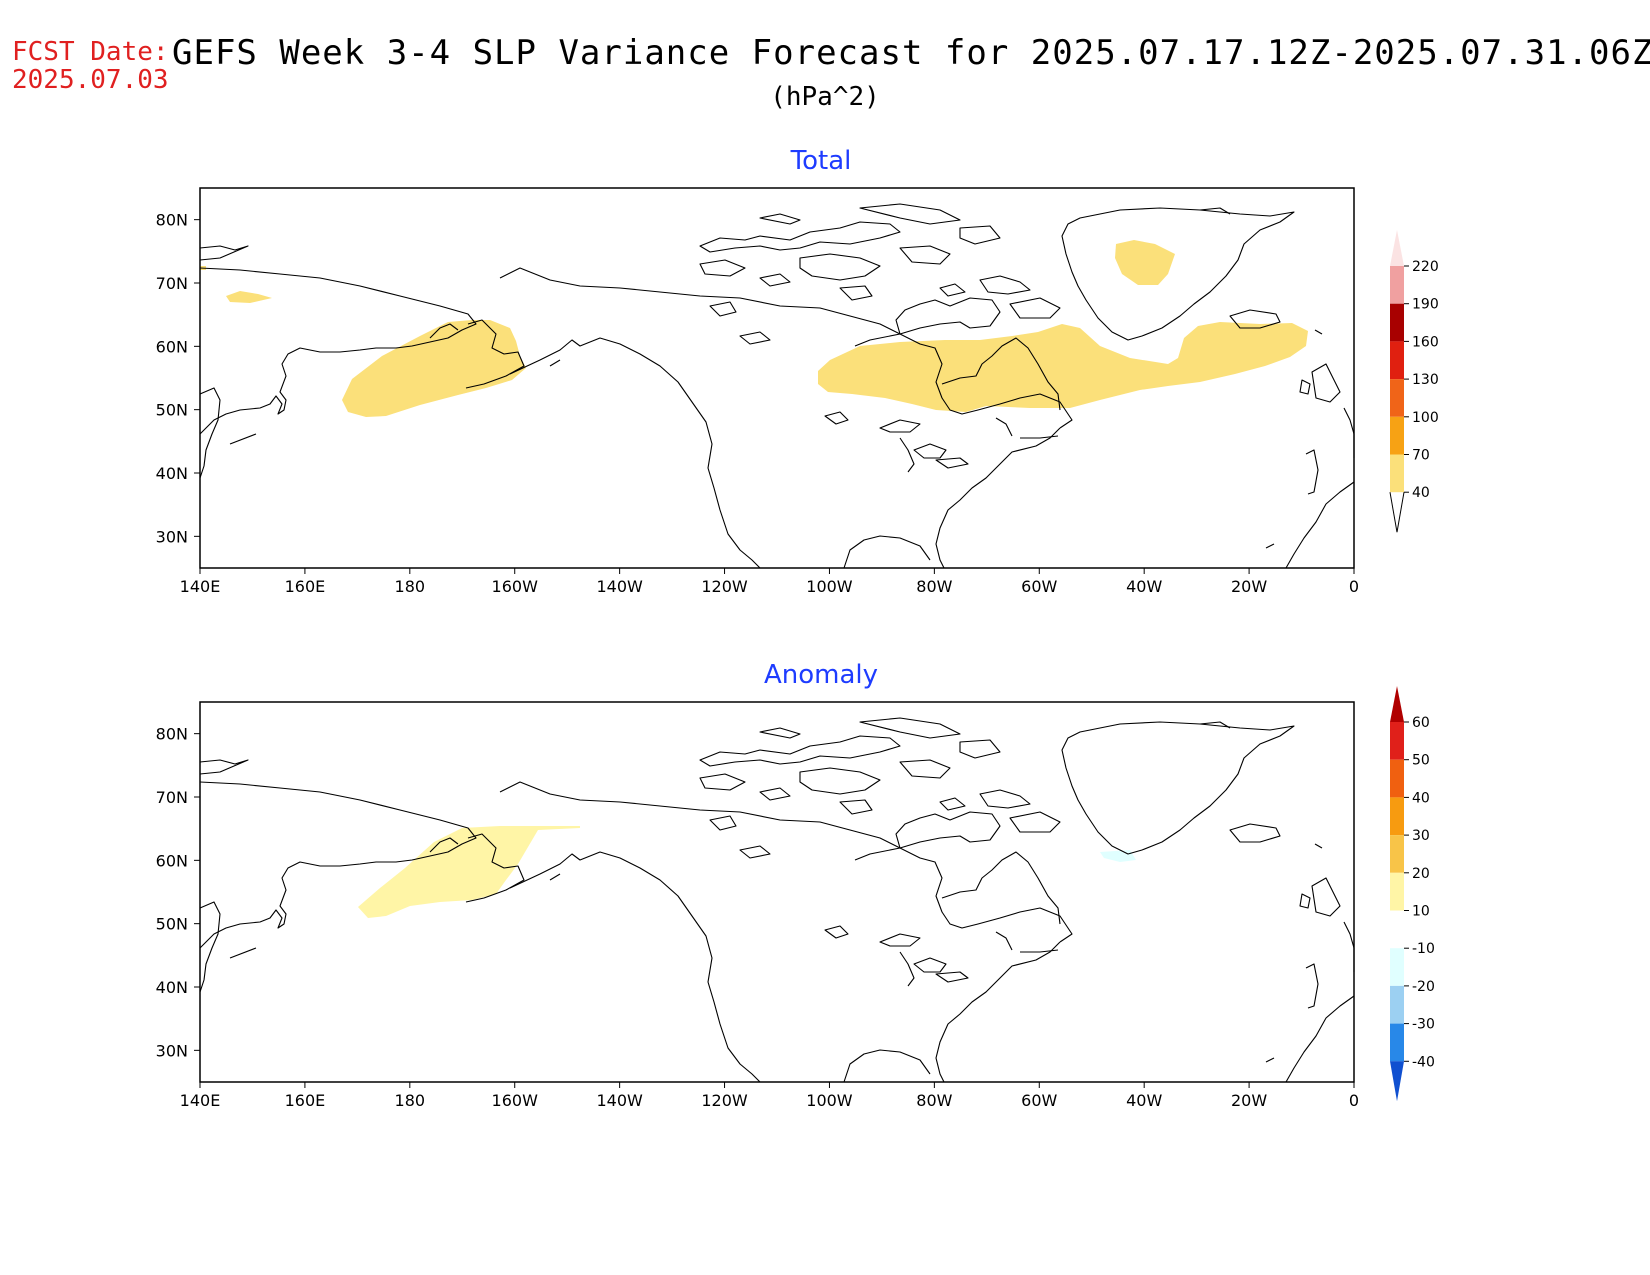 The width and height of the screenshot is (1650, 1275). What do you see at coordinates (434, 368) in the screenshot?
I see `shaded-region-bering` at bounding box center [434, 368].